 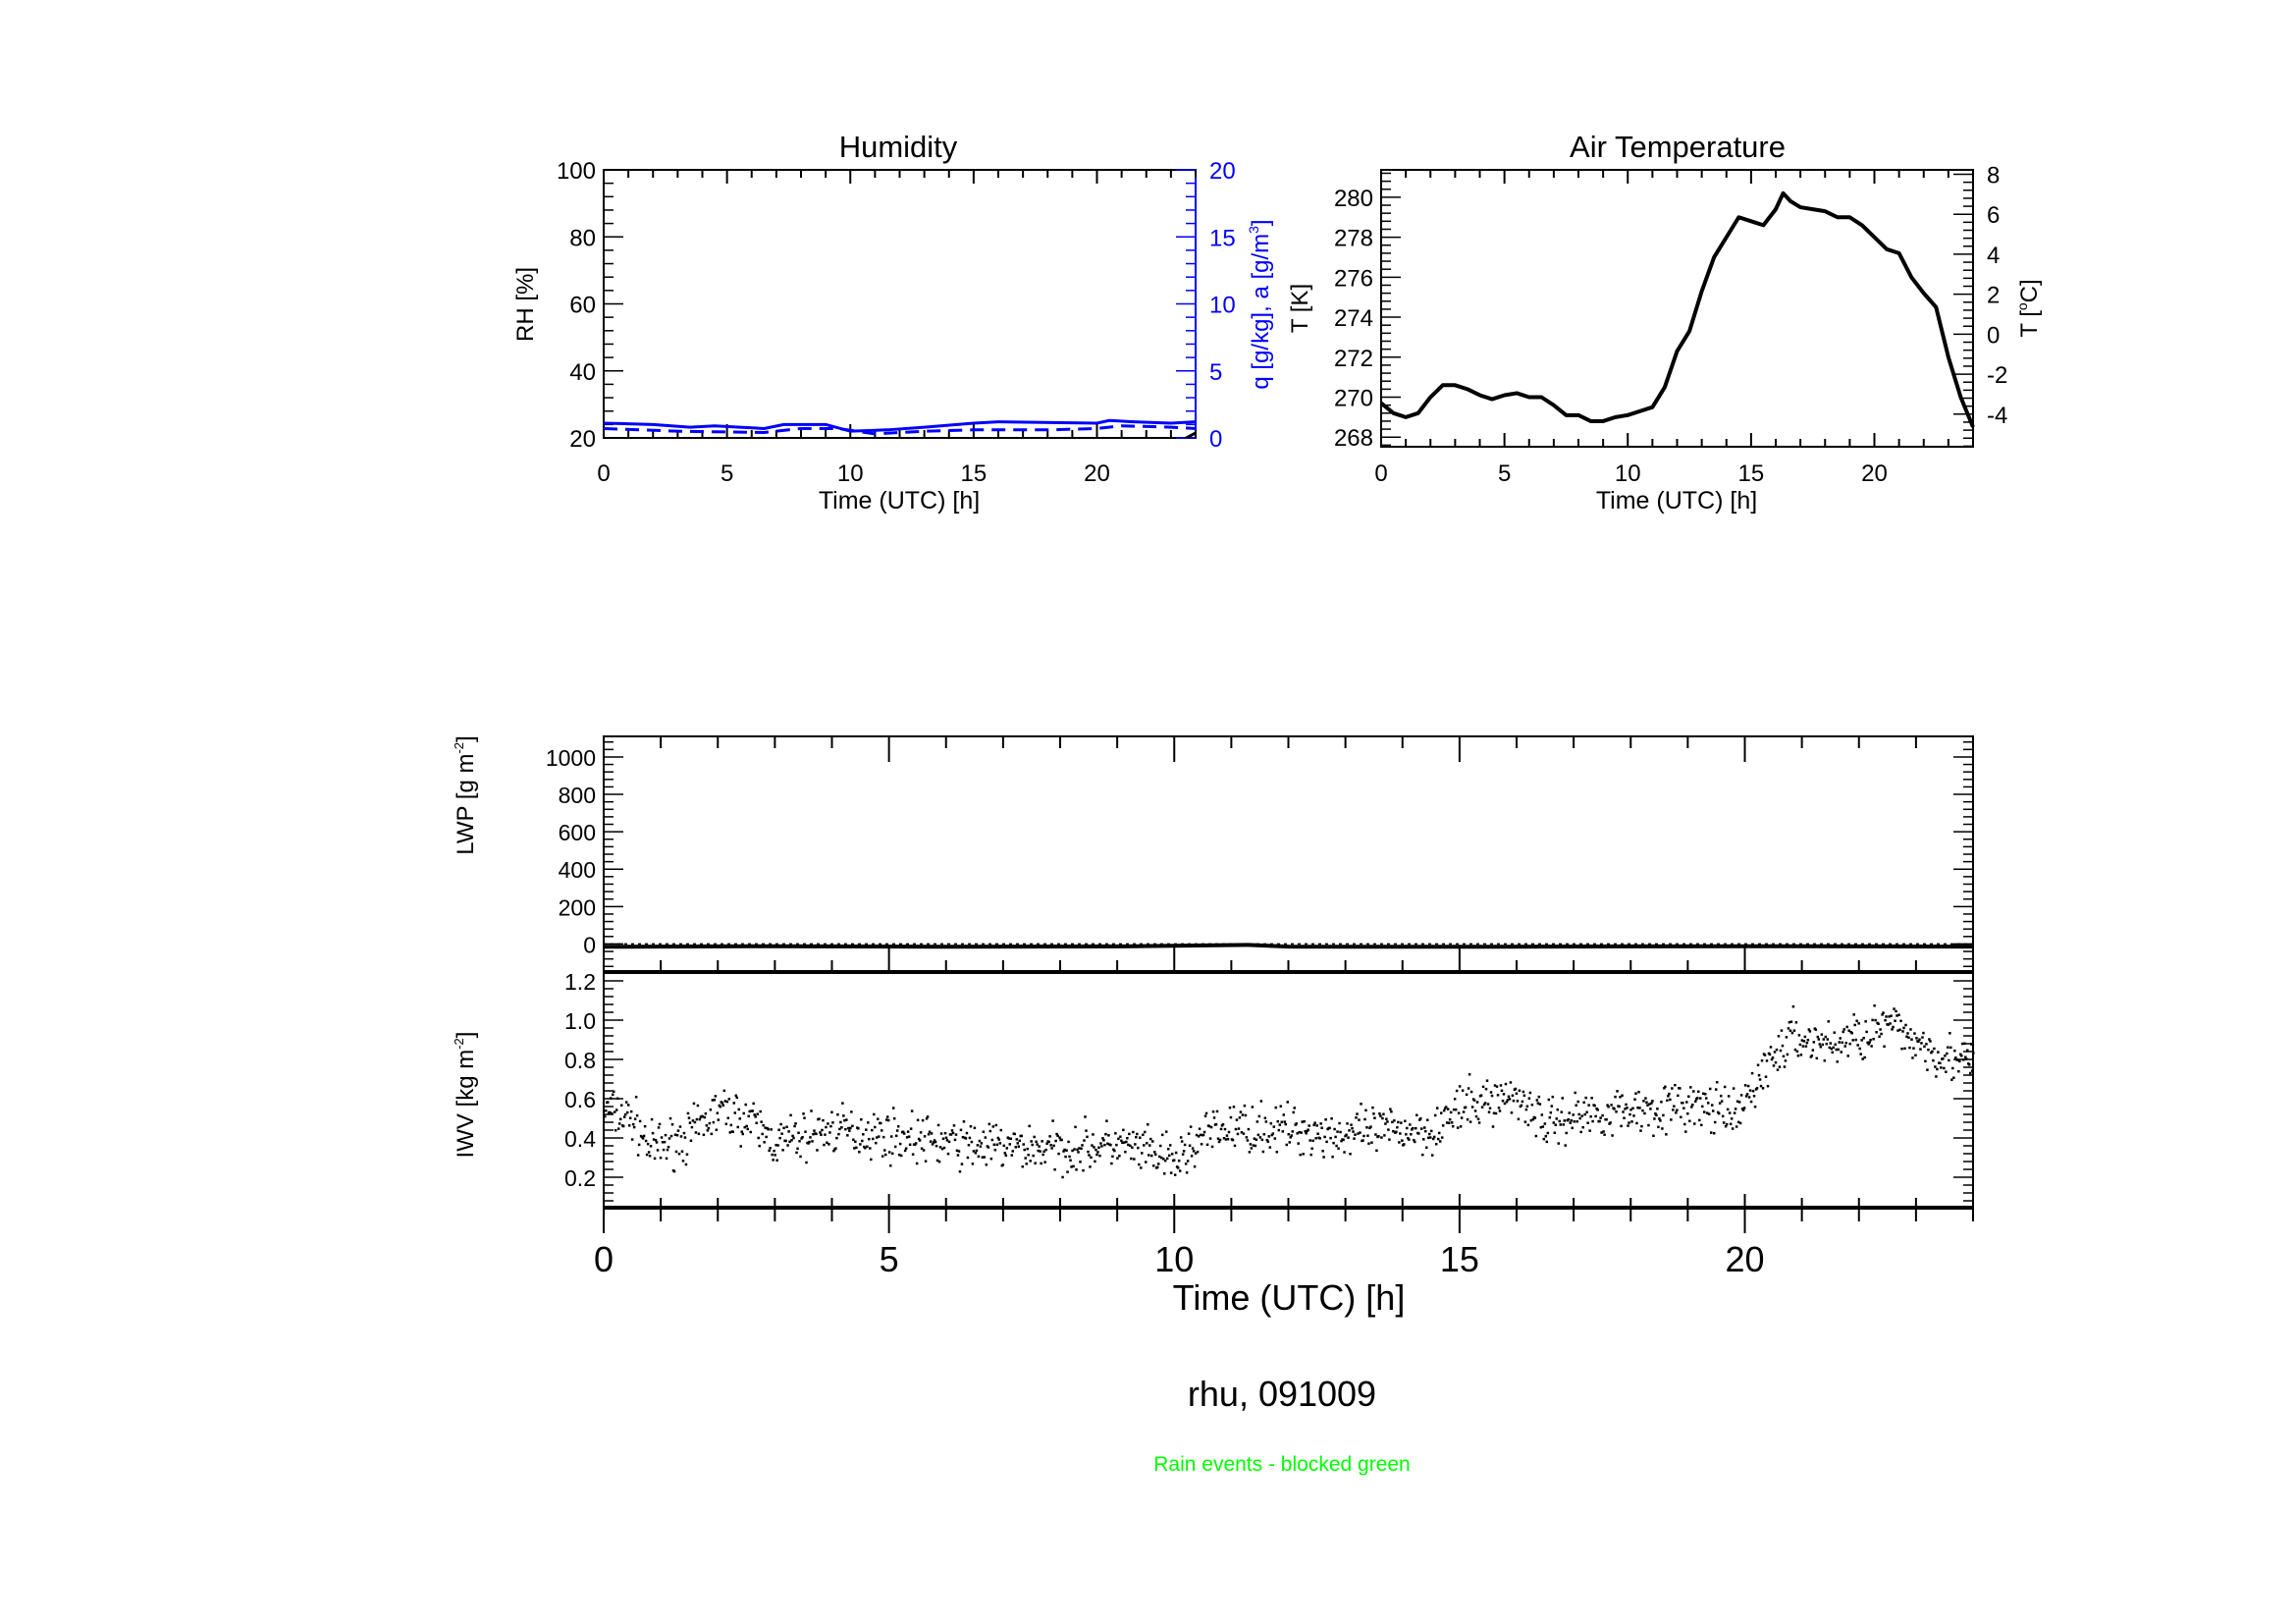 I want to click on temperature-title: Air Temperature, so click(x=1678, y=147).